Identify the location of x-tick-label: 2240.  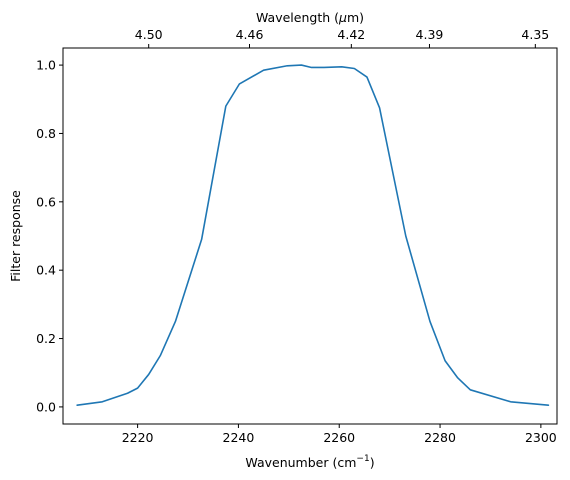
(239, 437).